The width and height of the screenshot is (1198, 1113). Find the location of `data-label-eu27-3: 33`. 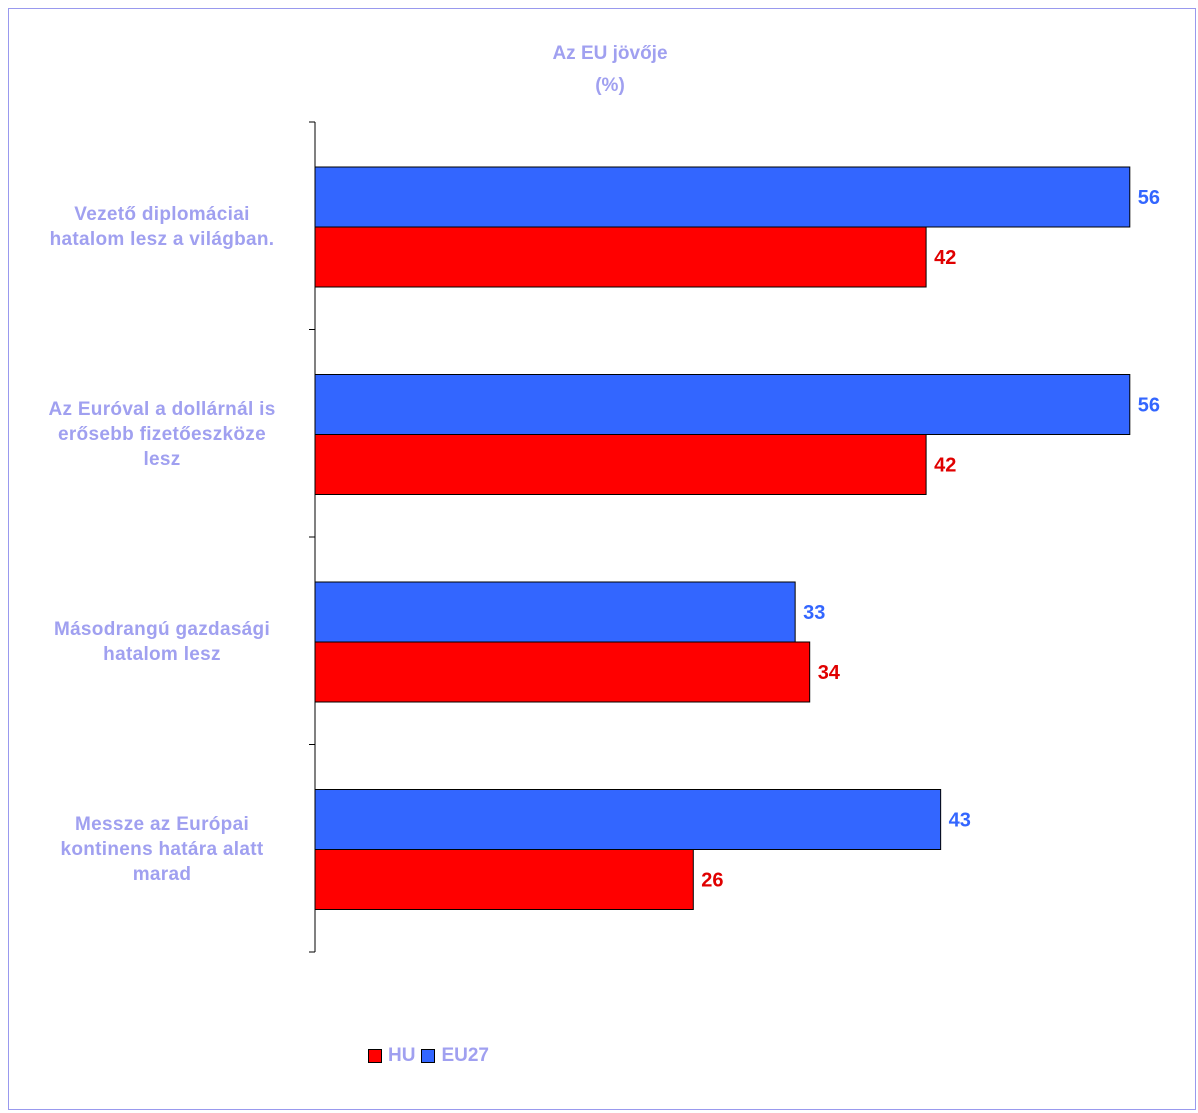

data-label-eu27-3: 33 is located at coordinates (814, 613).